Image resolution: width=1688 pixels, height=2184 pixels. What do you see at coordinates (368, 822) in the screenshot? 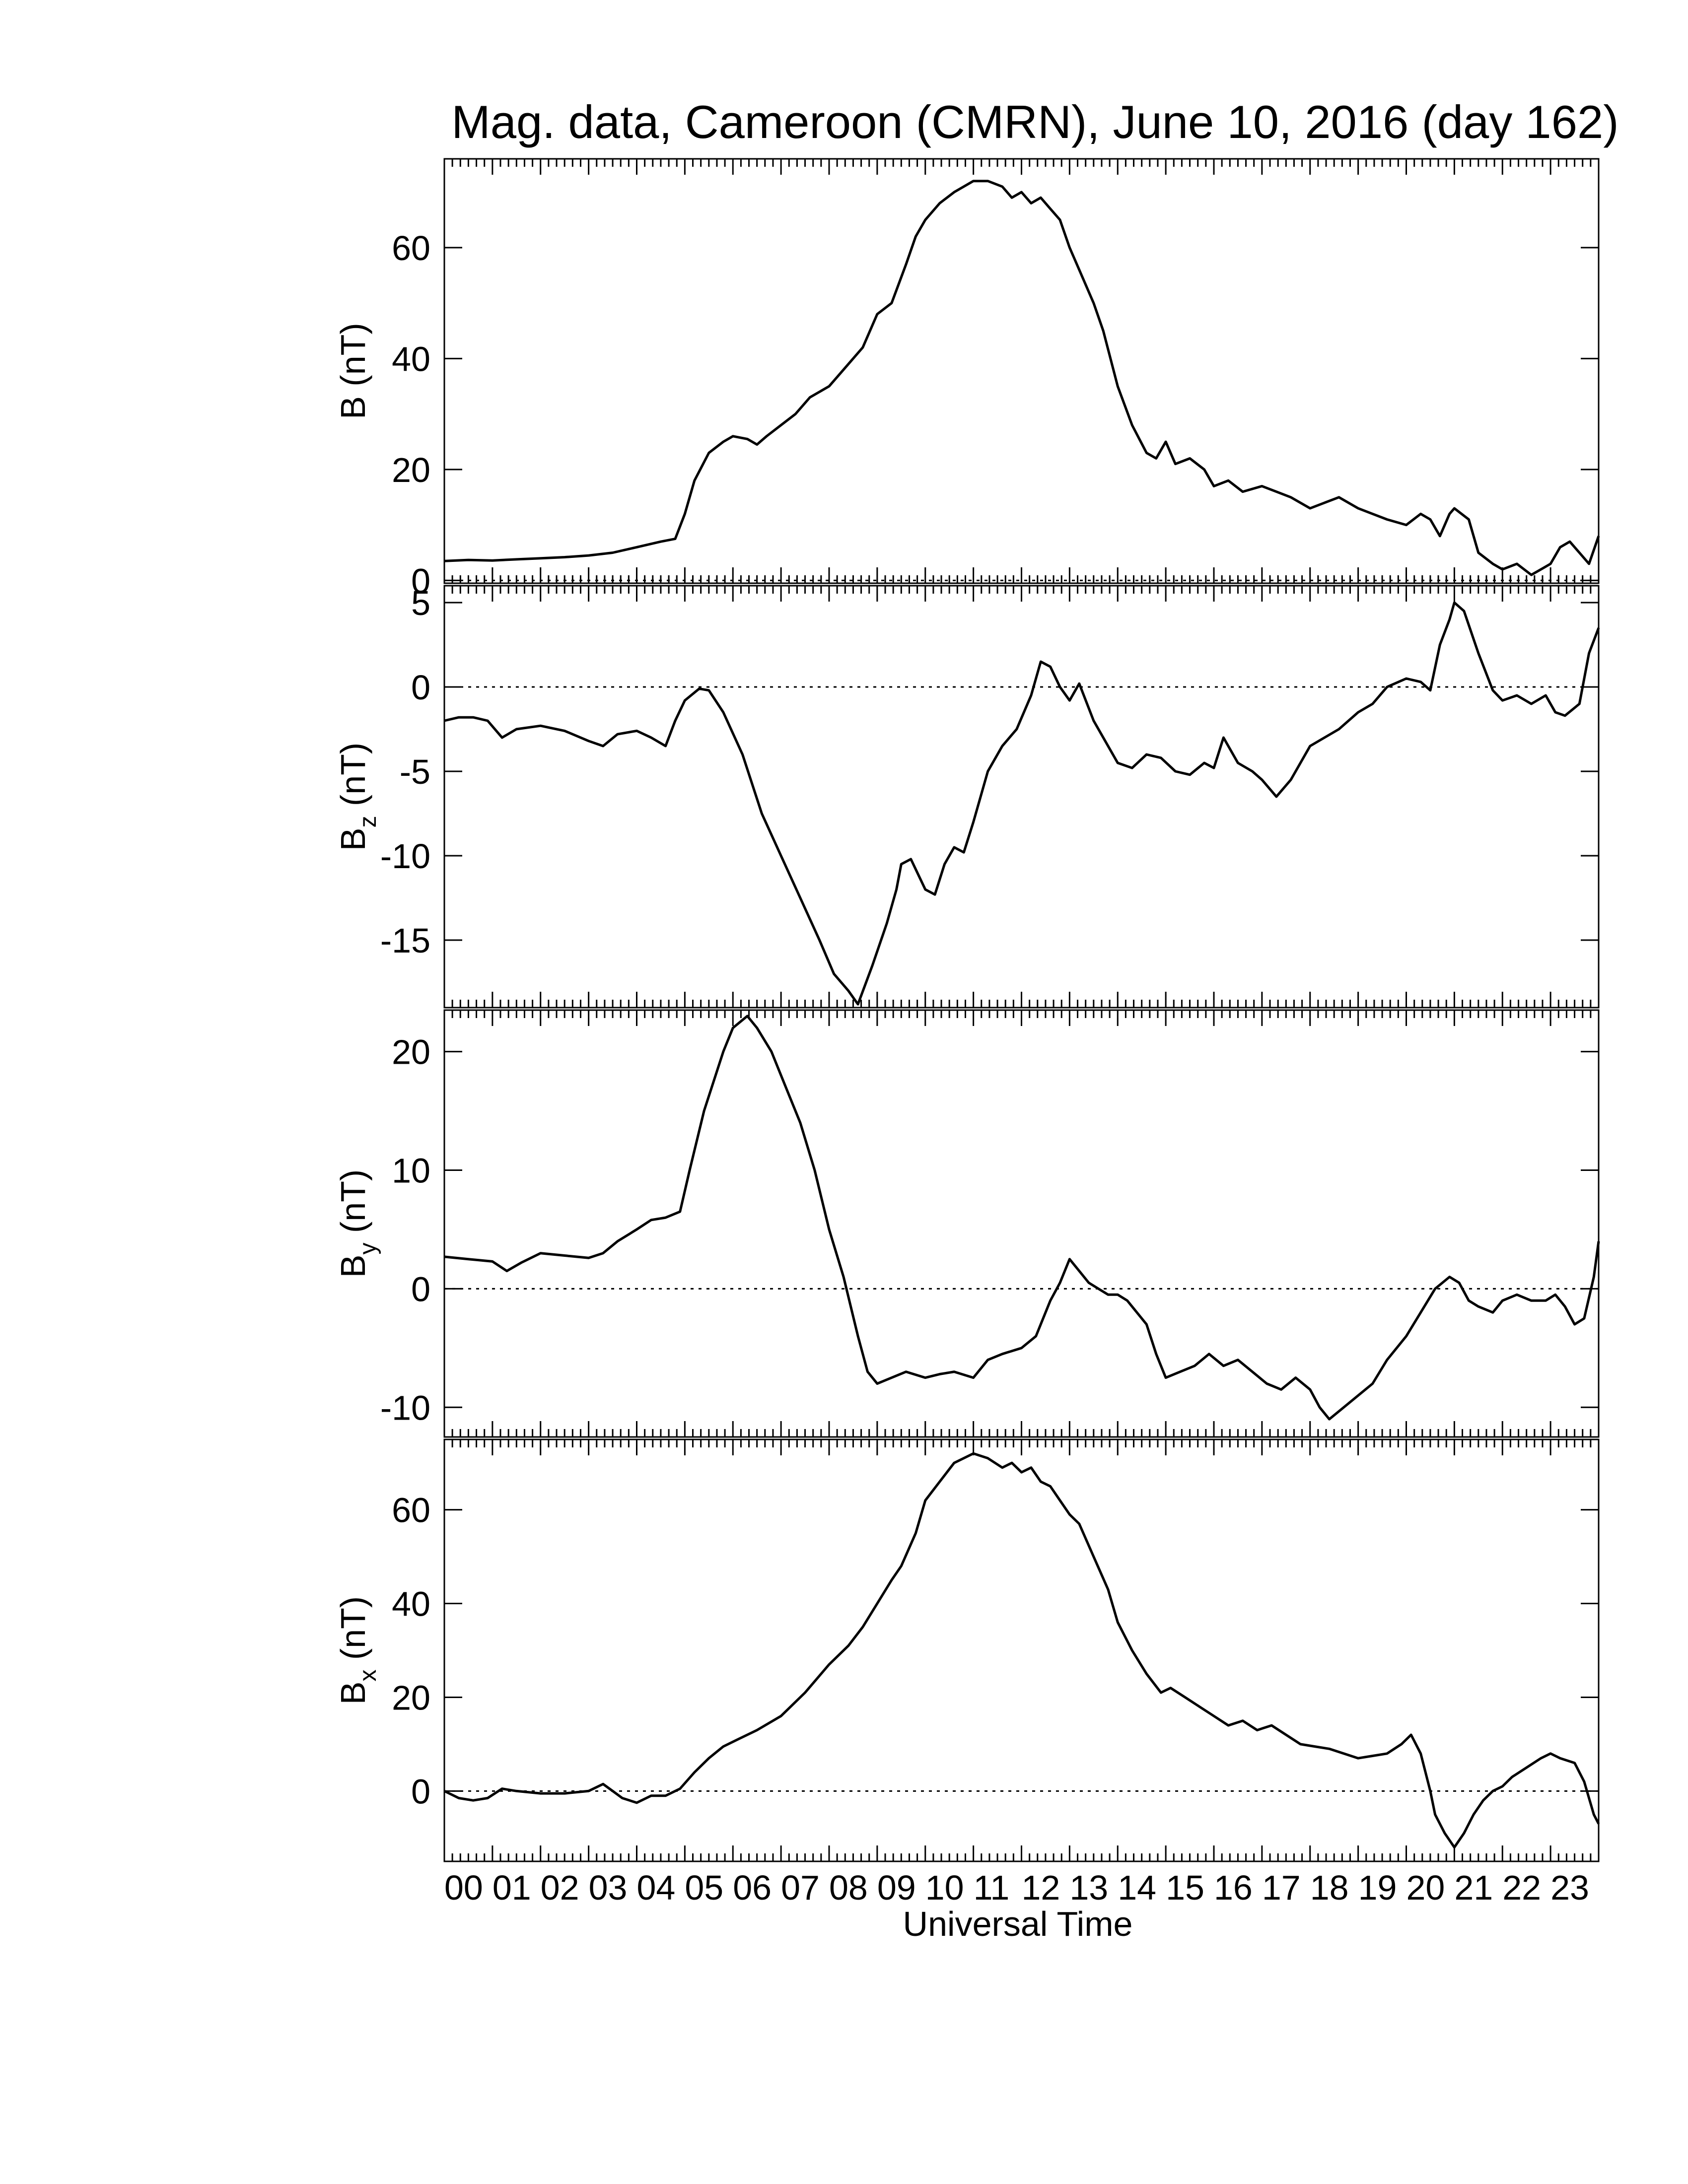
I see `y-label-subscript: z` at bounding box center [368, 822].